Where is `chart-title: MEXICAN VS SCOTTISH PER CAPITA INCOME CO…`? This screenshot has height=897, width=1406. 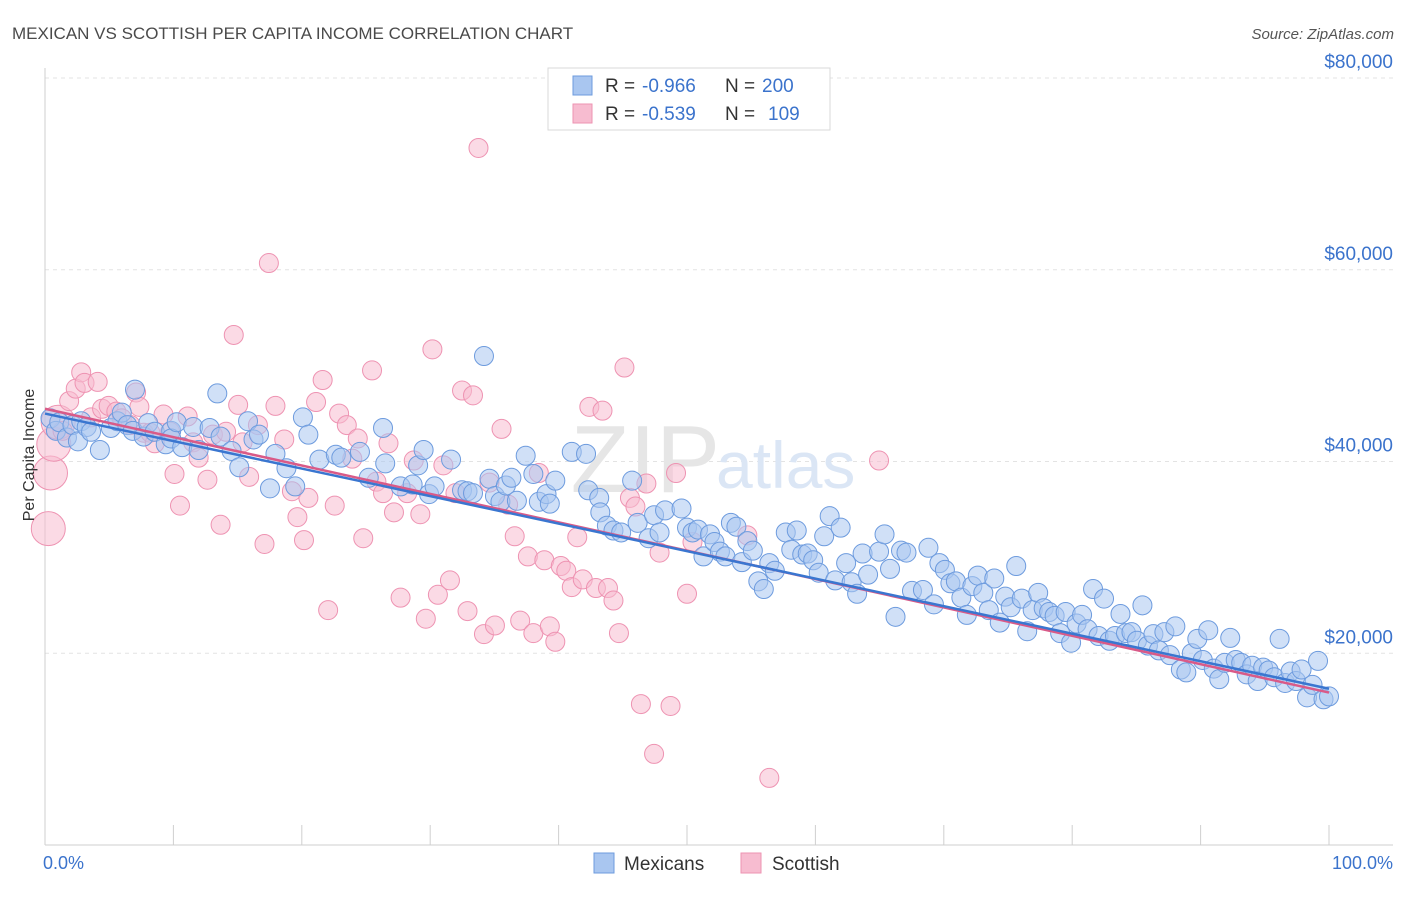 chart-title: MEXICAN VS SCOTTISH PER CAPITA INCOME CO… is located at coordinates (292, 33).